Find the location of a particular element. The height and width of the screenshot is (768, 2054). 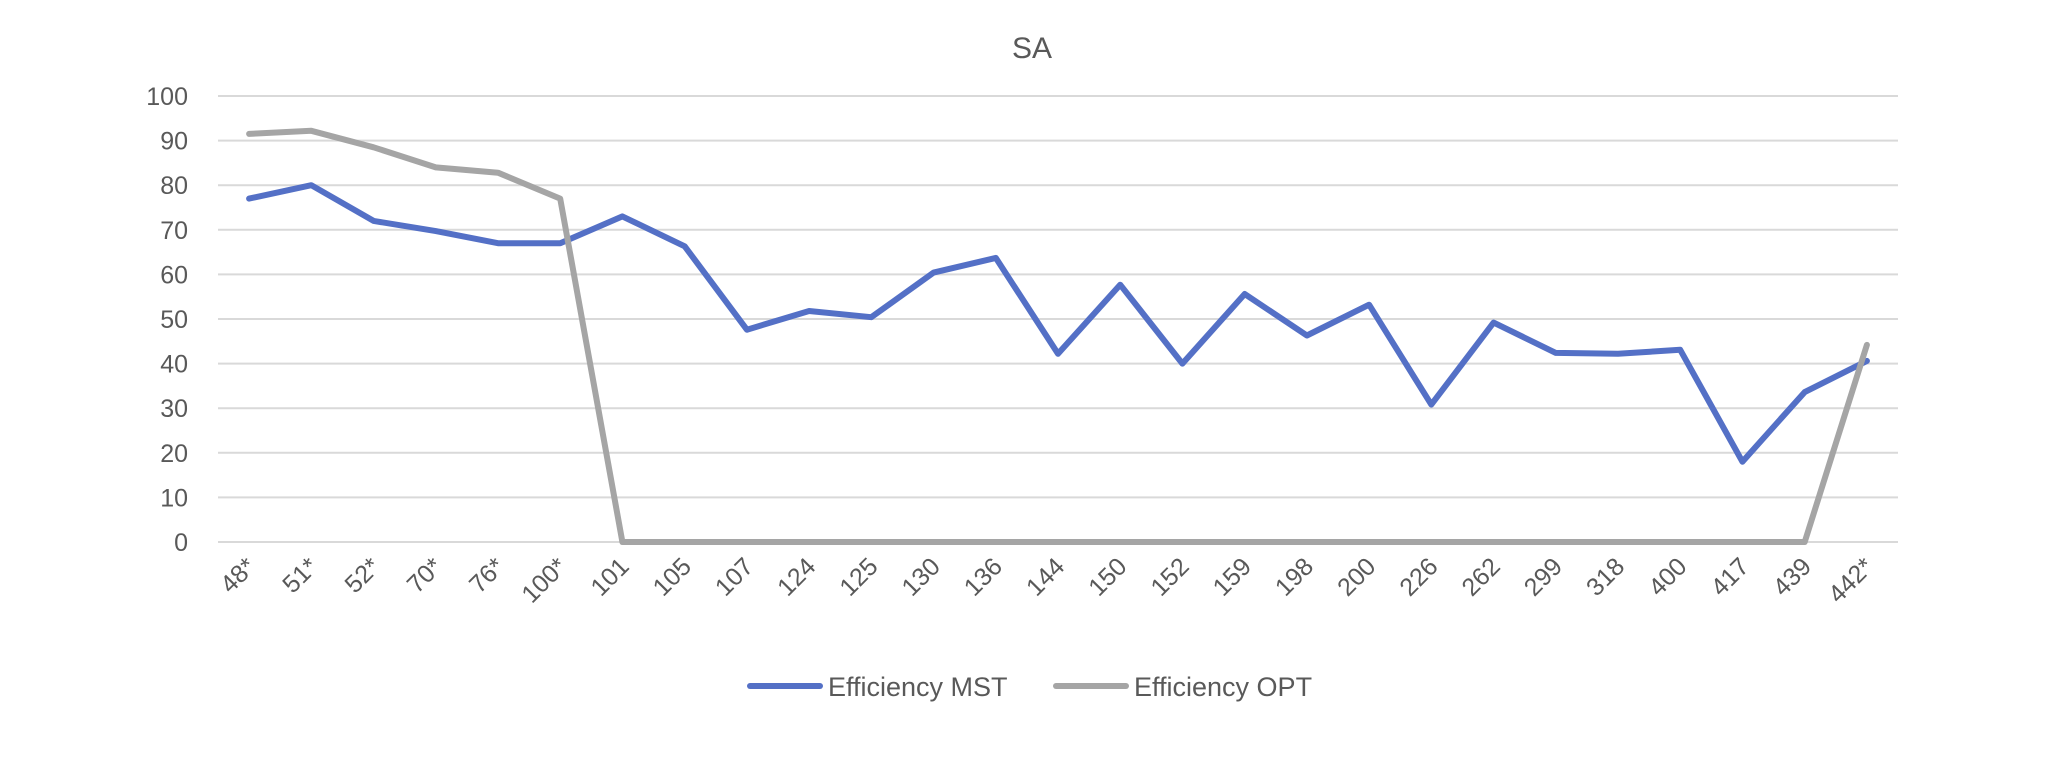

x-tick-label: 299 is located at coordinates (1543, 576).